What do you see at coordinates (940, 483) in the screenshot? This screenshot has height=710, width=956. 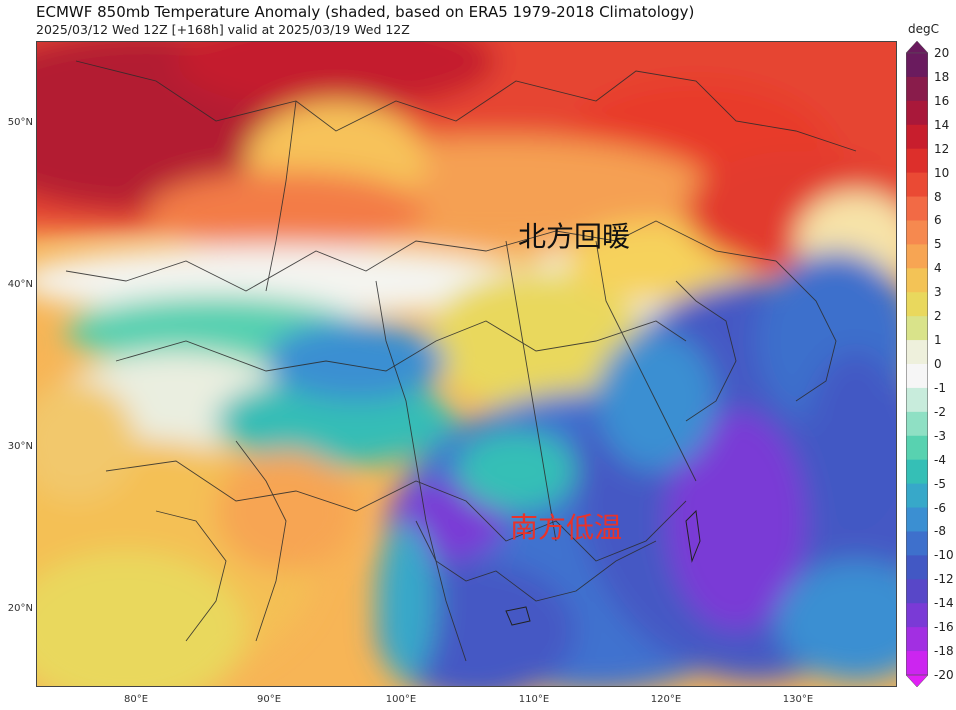 I see `colorbar-tick-label: -5` at bounding box center [940, 483].